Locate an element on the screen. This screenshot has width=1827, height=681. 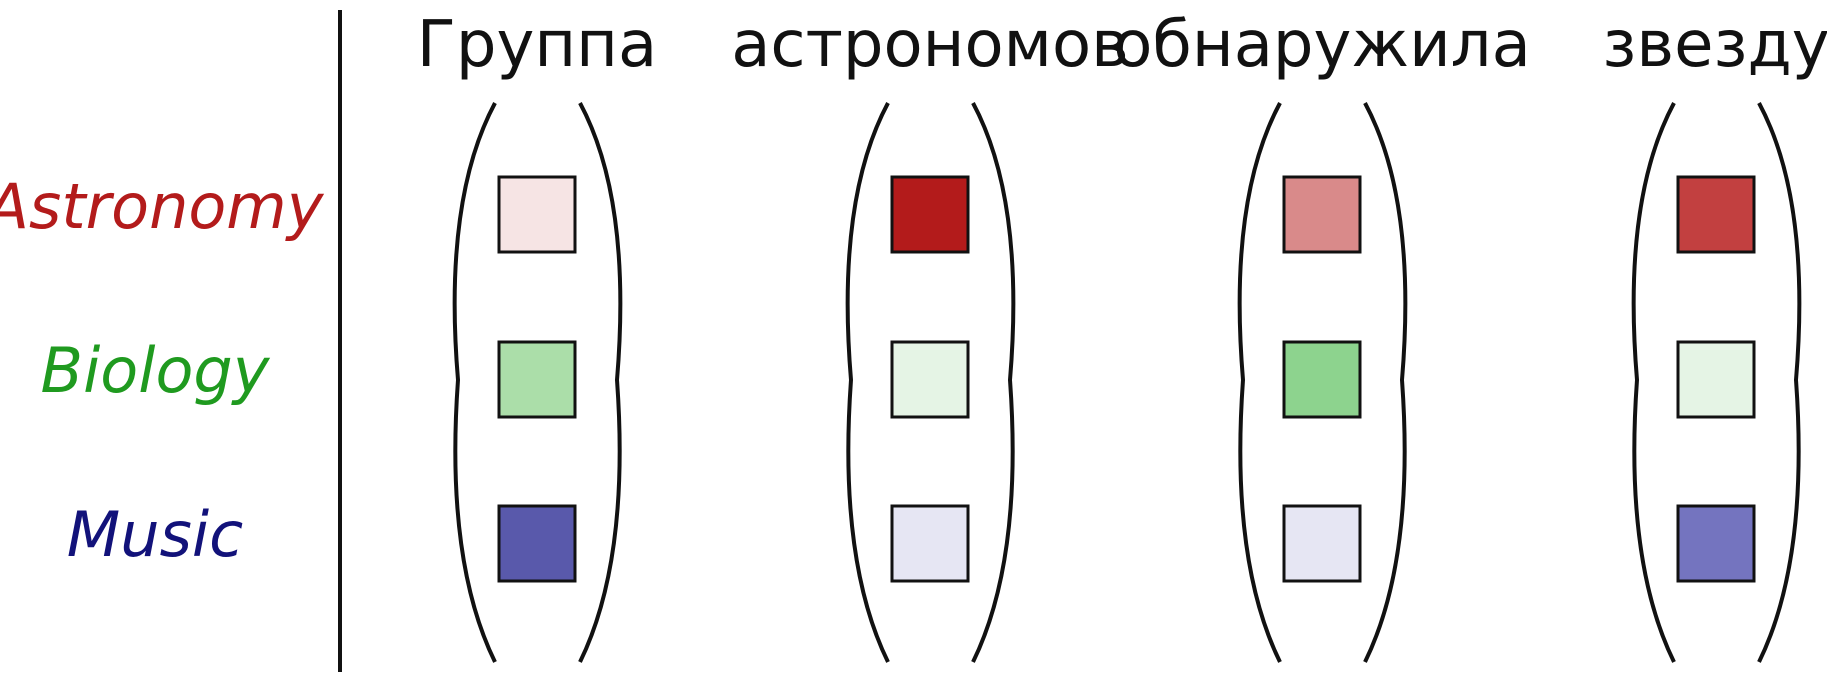
row-label-music: Music is located at coordinates (155, 534).